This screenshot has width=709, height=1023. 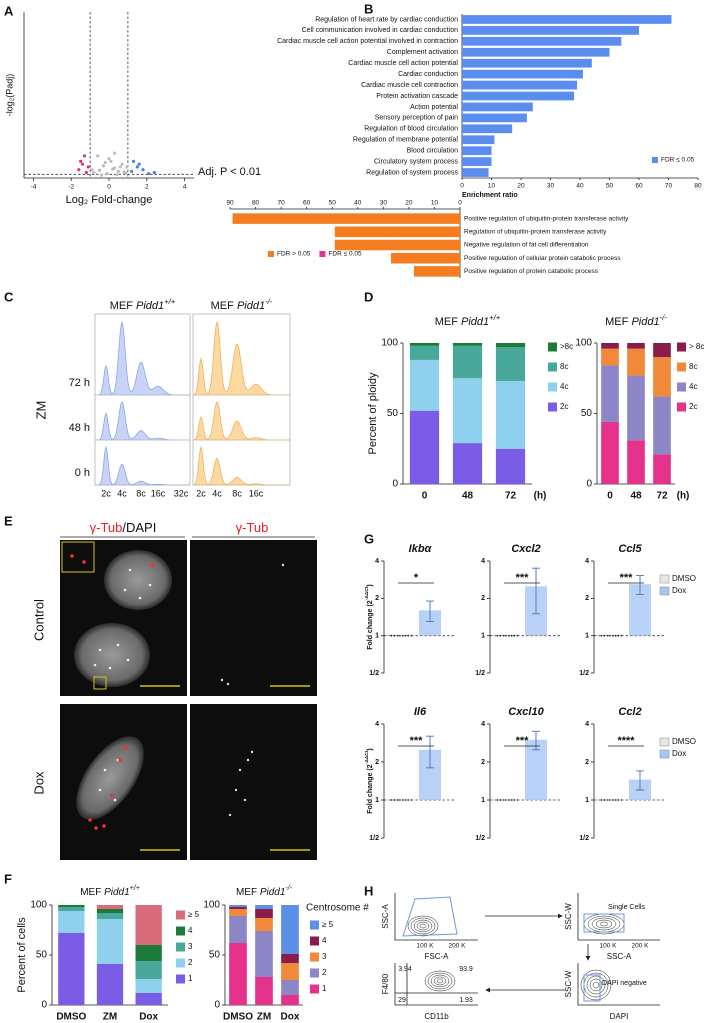 What do you see at coordinates (412, 172) in the screenshot?
I see `category-label: Regulation of system process` at bounding box center [412, 172].